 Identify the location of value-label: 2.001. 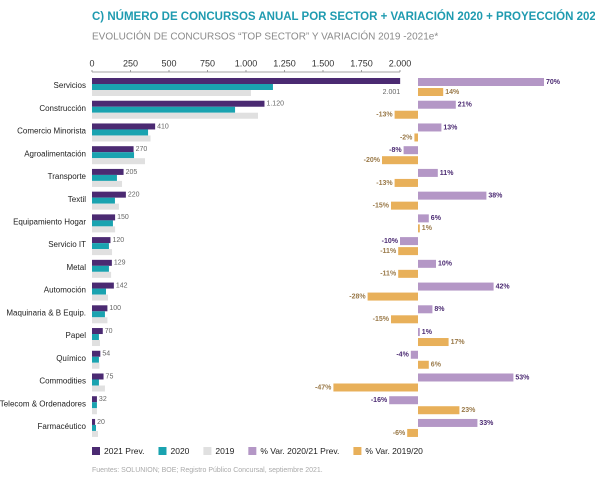
(392, 92).